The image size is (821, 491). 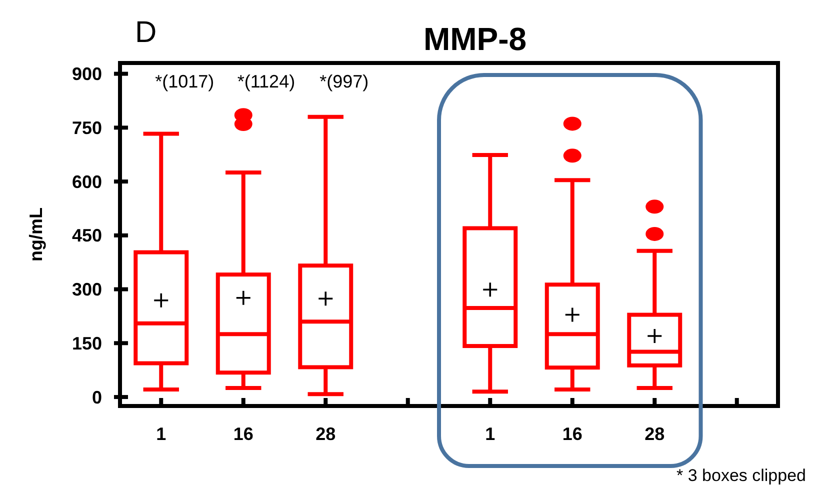 I want to click on y-axis-title: ng/mL, so click(x=36, y=235).